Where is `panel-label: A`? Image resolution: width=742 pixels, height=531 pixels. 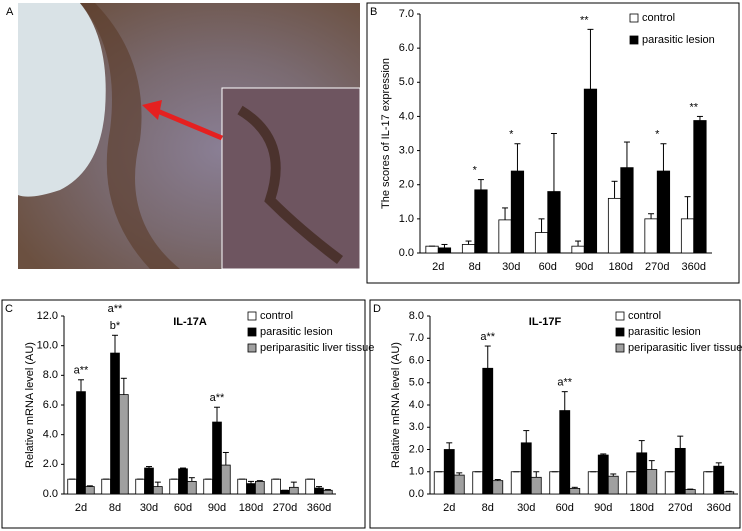
panel-label: A is located at coordinates (10, 12).